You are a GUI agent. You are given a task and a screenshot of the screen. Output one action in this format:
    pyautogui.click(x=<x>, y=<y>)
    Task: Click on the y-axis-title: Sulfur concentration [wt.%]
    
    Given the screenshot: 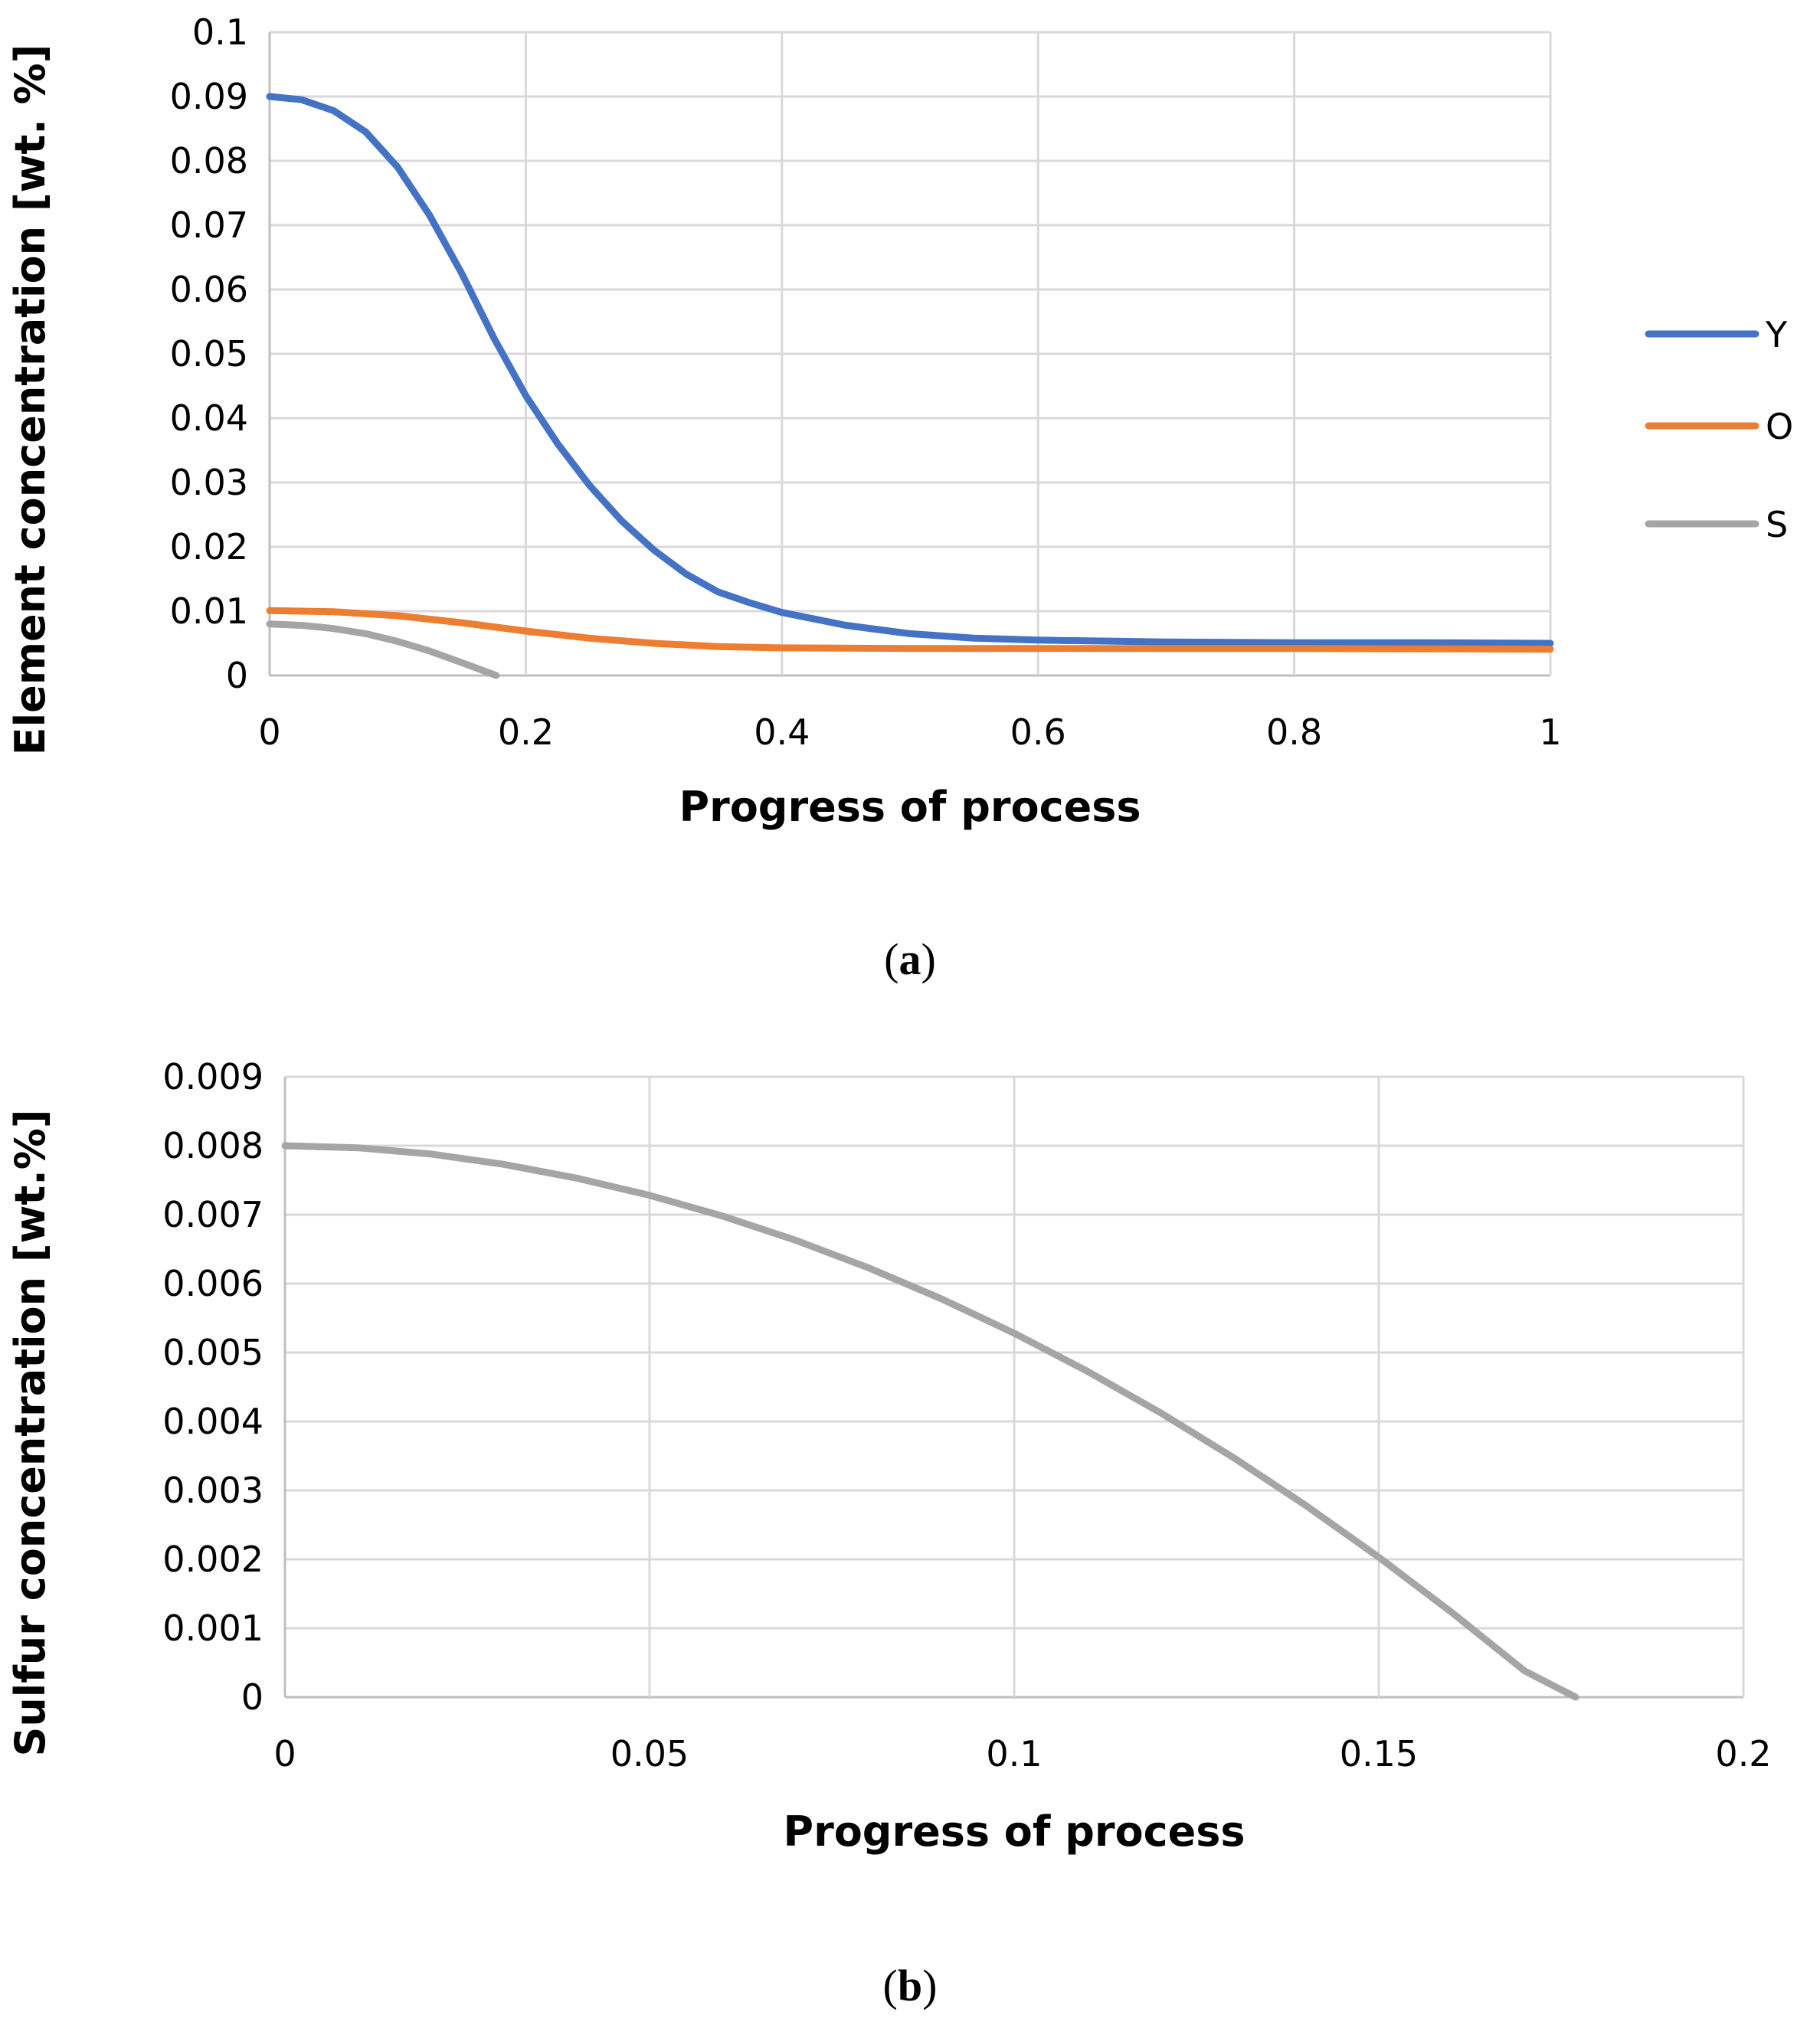 What is the action you would take?
    pyautogui.click(x=30, y=1432)
    